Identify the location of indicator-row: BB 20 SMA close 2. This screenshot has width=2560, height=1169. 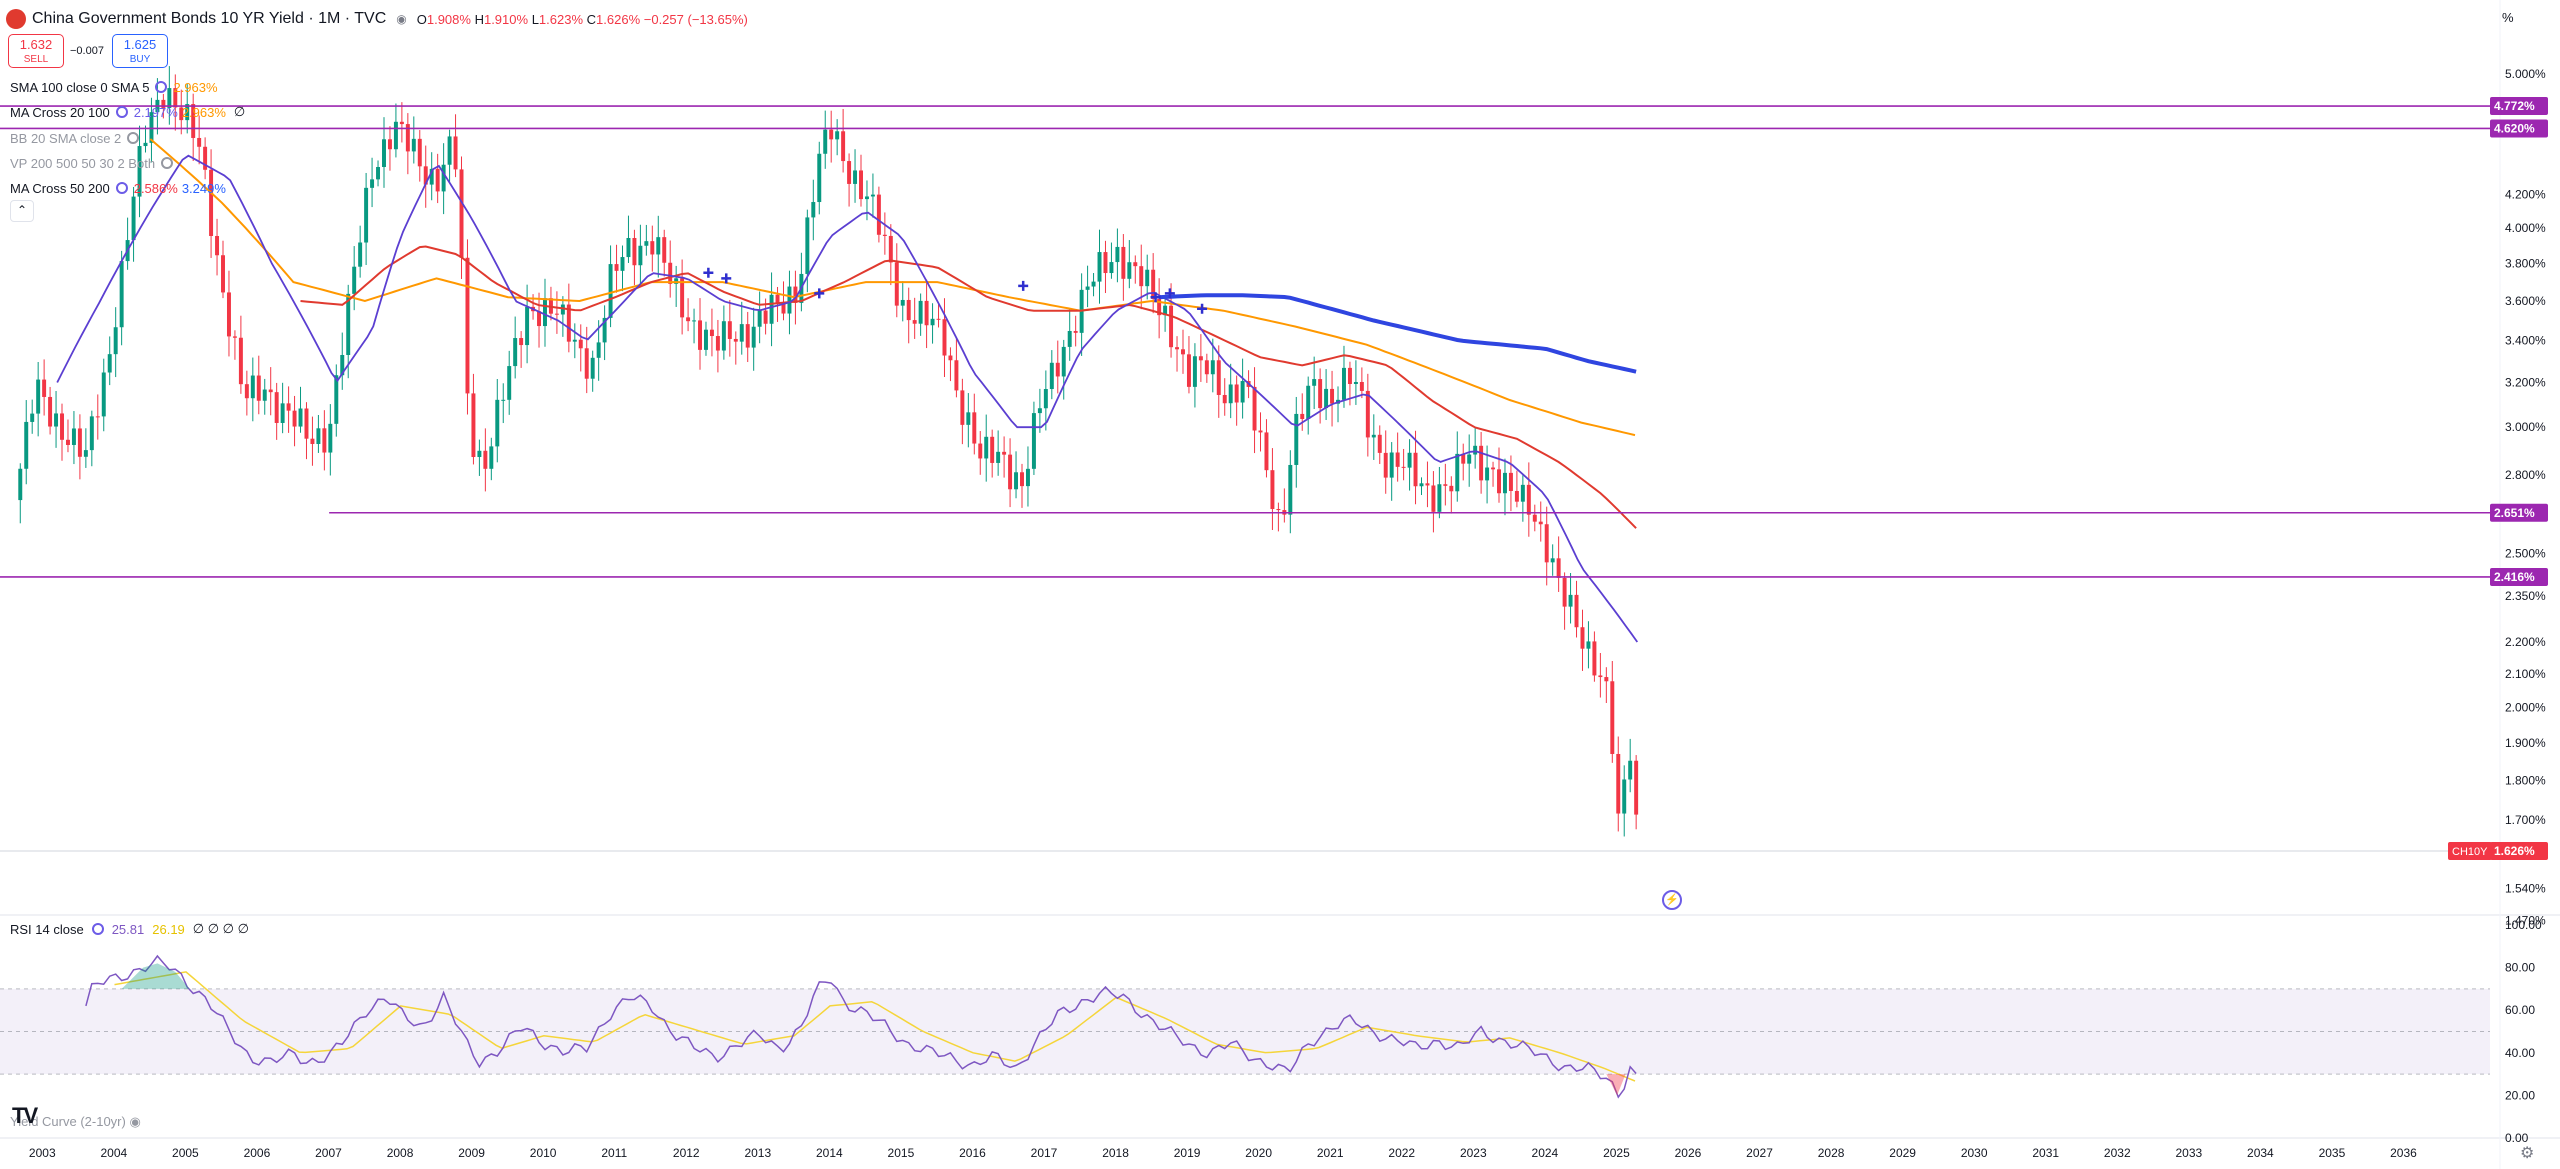
(77, 138).